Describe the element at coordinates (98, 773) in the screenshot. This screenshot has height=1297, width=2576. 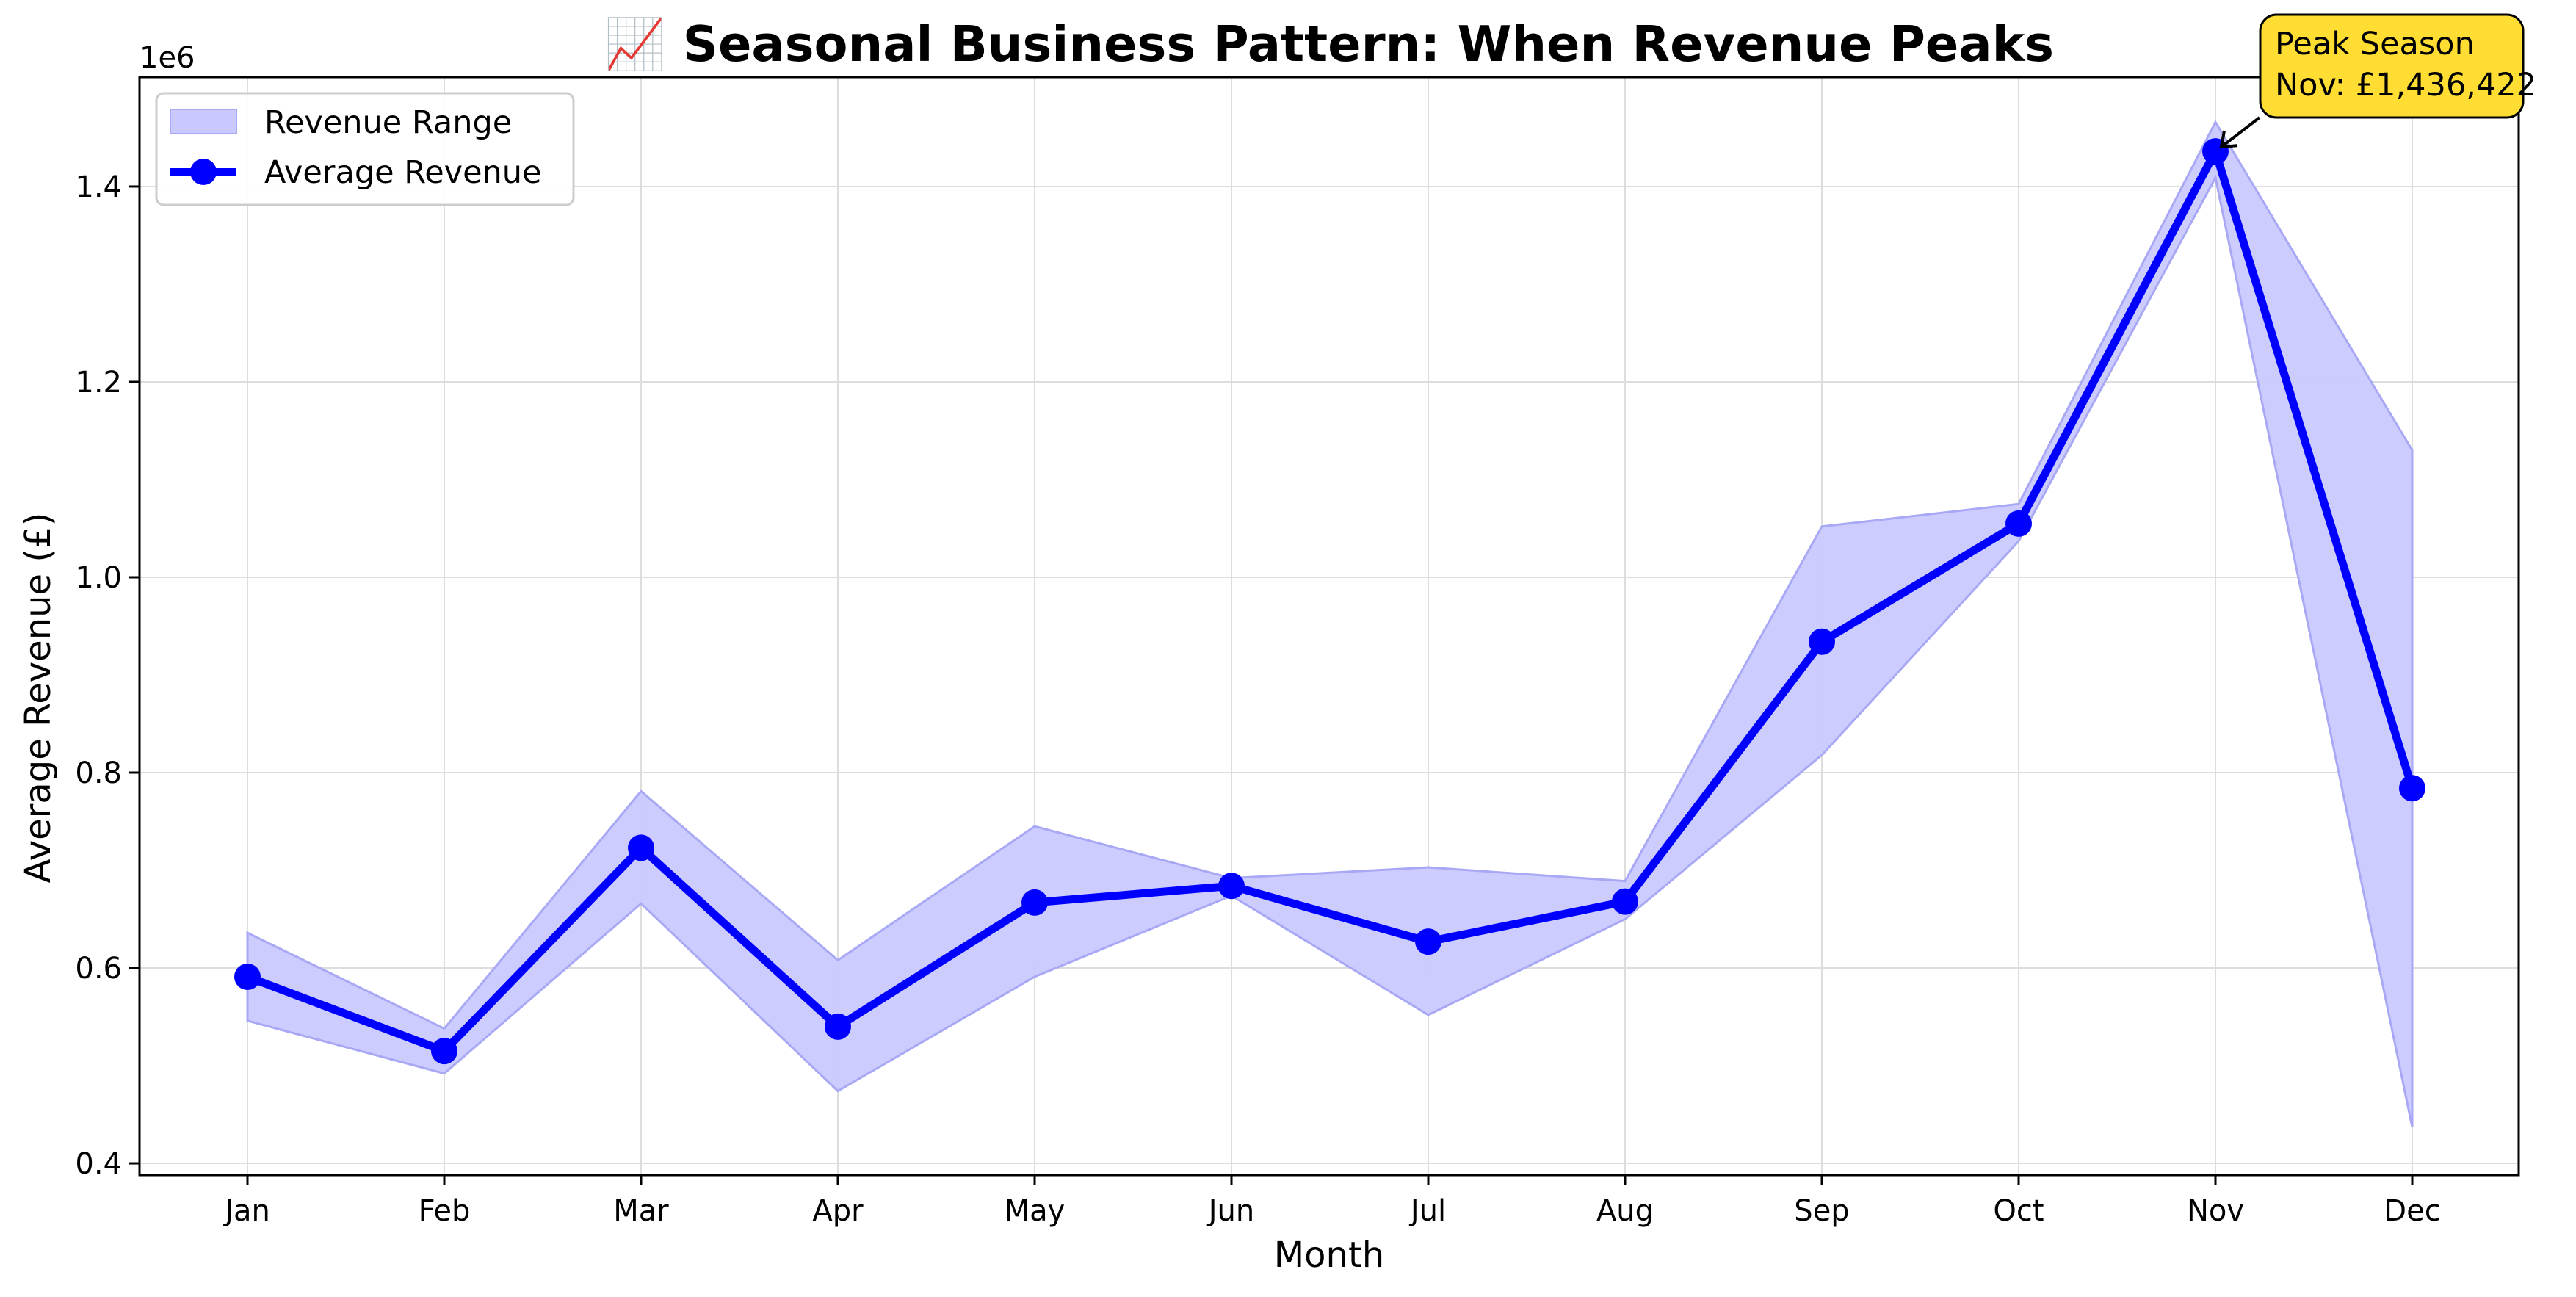
I see `y-tick-label: 0.8` at that location.